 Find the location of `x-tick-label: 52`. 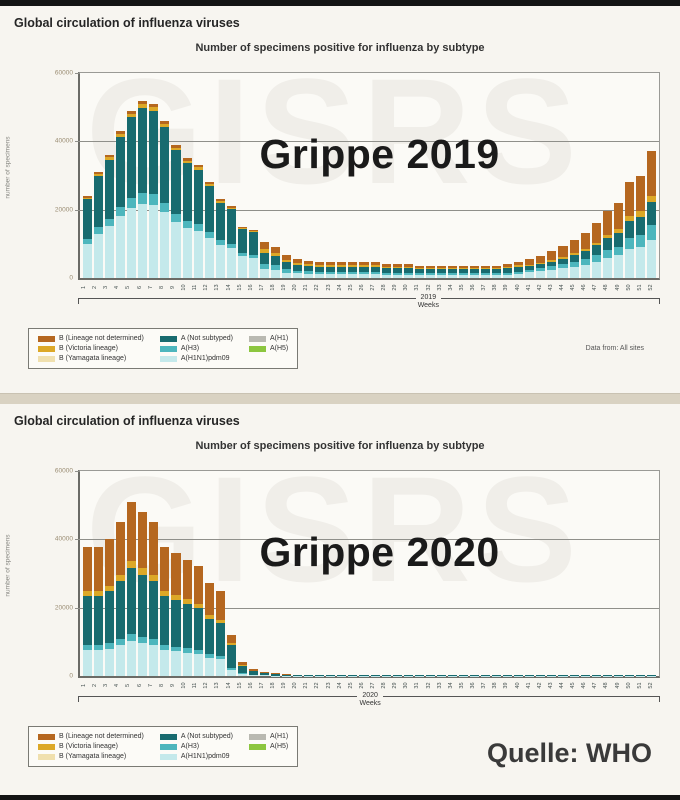

x-tick-label: 52 is located at coordinates (650, 685).